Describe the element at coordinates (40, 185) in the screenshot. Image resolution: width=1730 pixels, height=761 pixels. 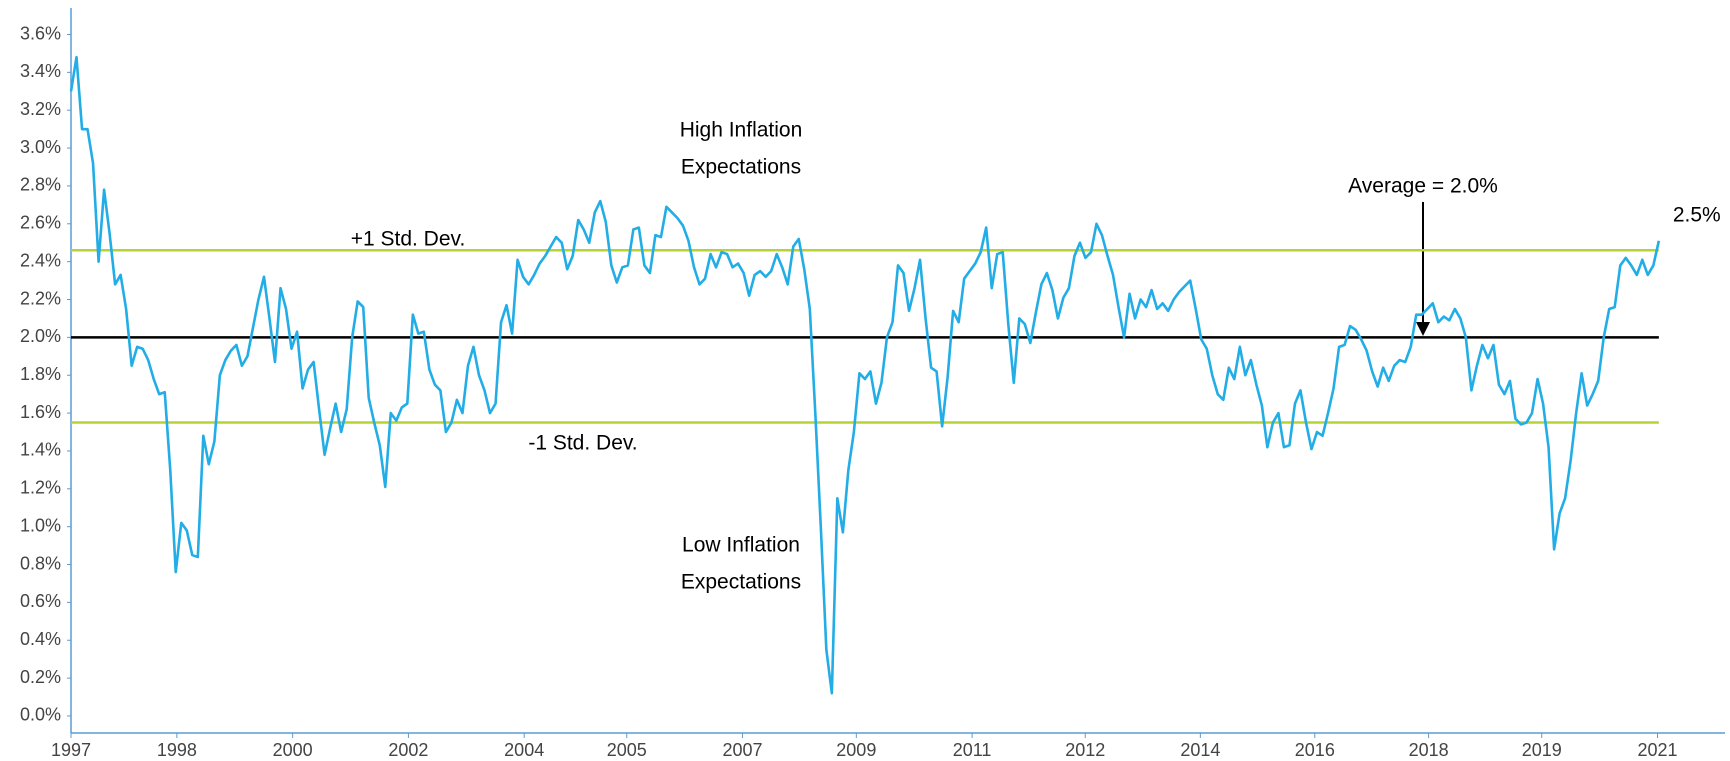
I see `y-tick-label: 2.8%` at that location.